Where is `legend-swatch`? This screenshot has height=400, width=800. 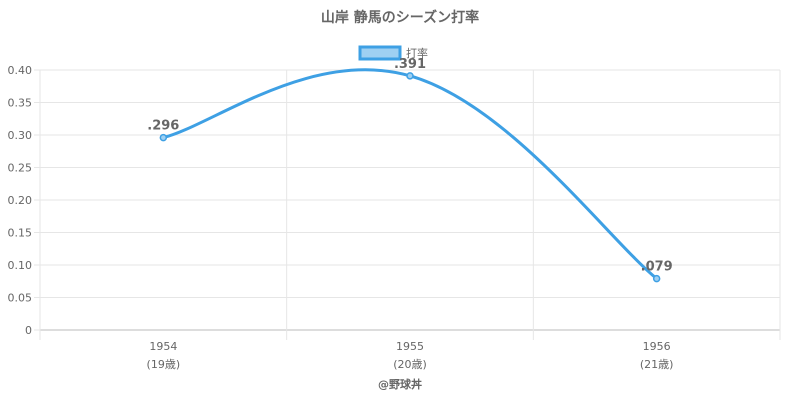
legend-swatch is located at coordinates (380, 53).